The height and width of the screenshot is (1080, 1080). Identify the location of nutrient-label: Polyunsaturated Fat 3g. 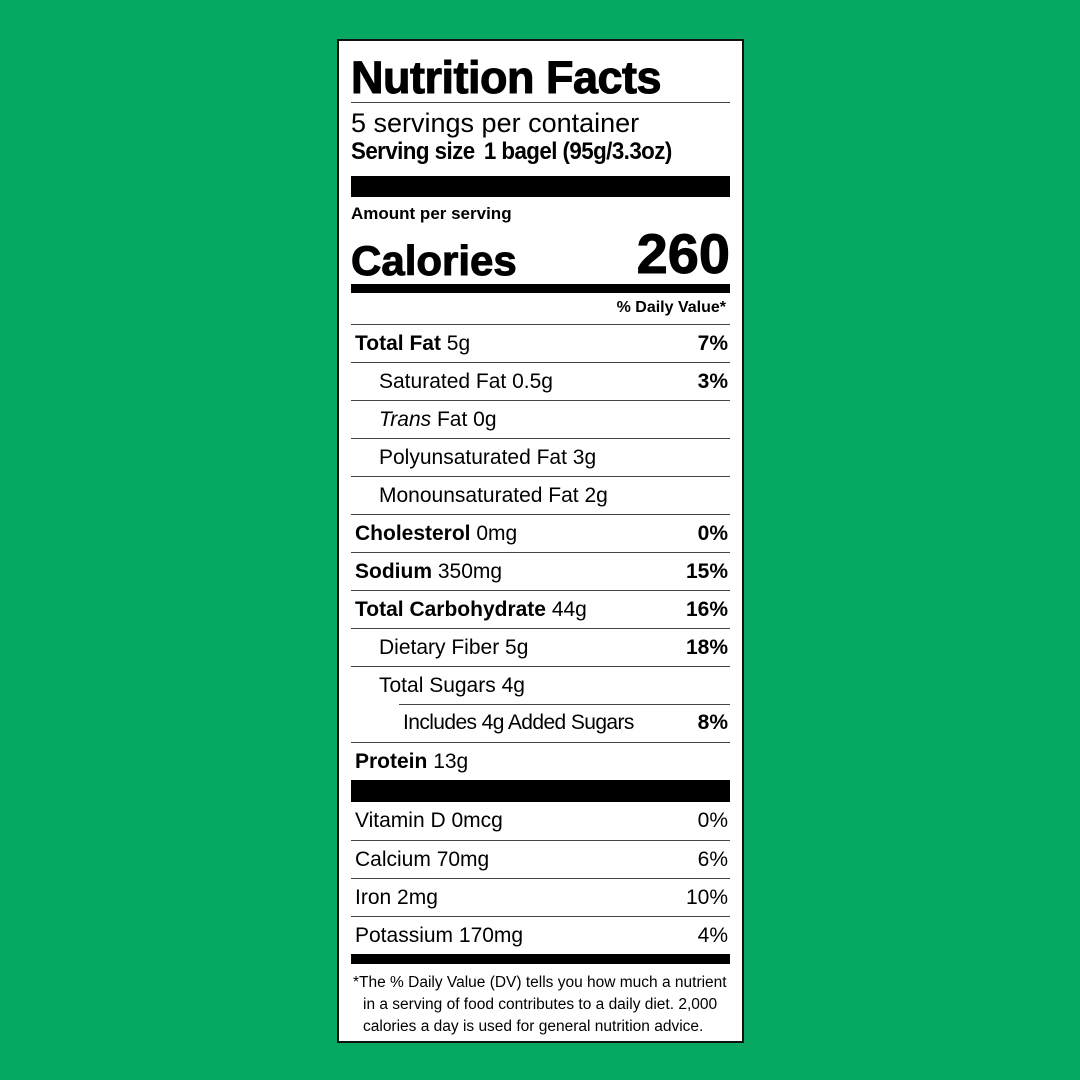
(487, 458).